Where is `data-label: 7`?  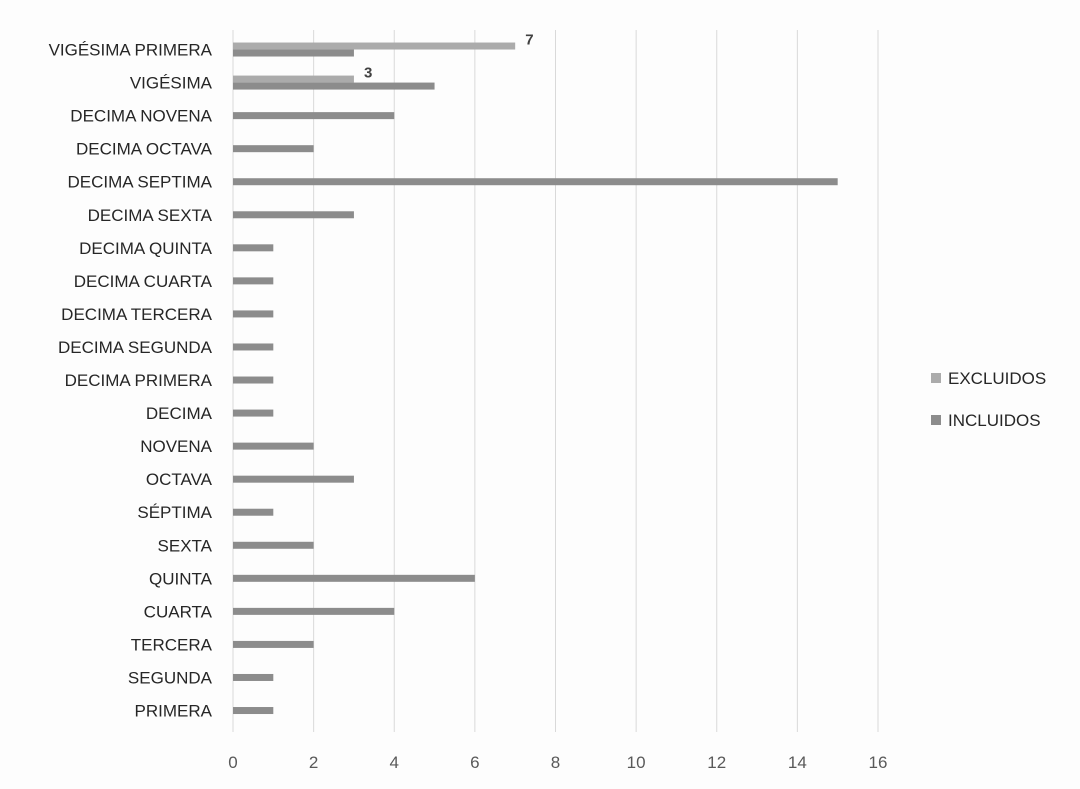
data-label: 7 is located at coordinates (529, 40).